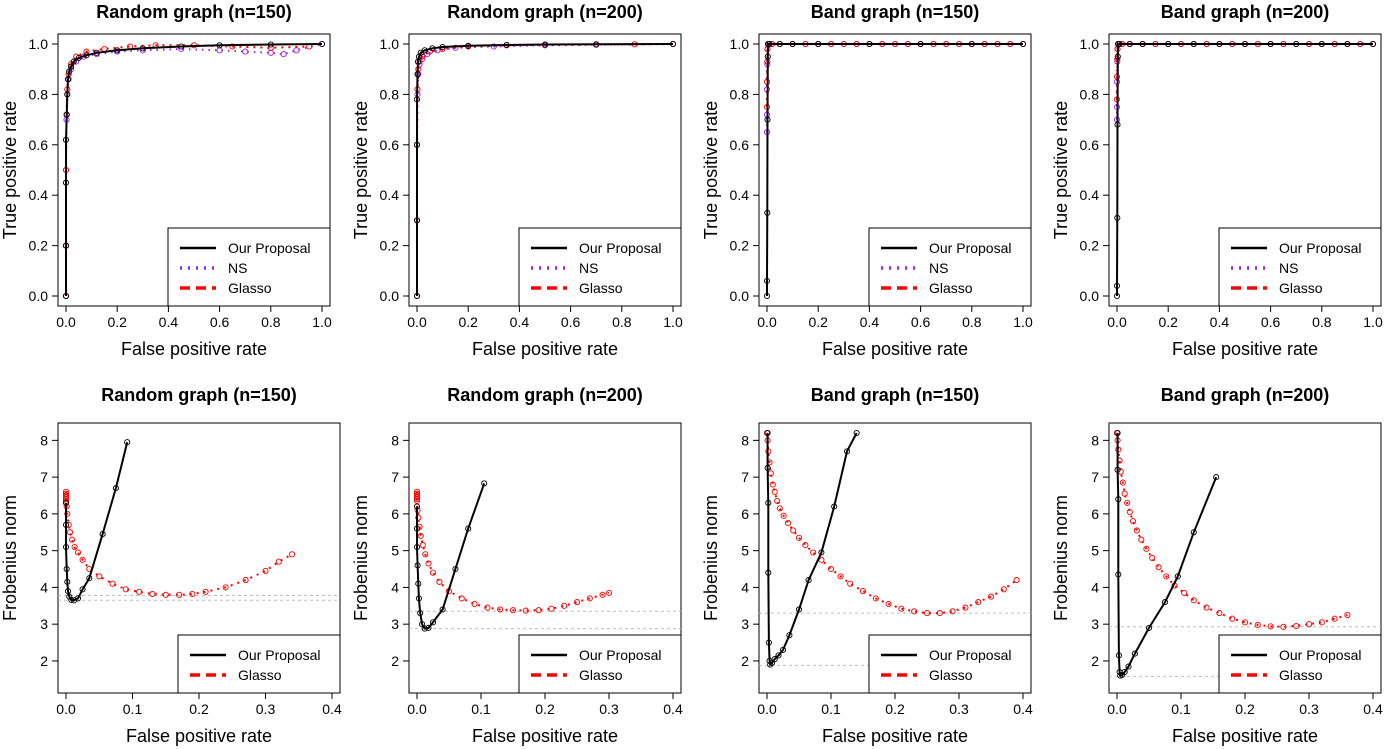 This screenshot has height=749, width=1386. Describe the element at coordinates (921, 322) in the screenshot. I see `x-tick-label: 0.6` at that location.